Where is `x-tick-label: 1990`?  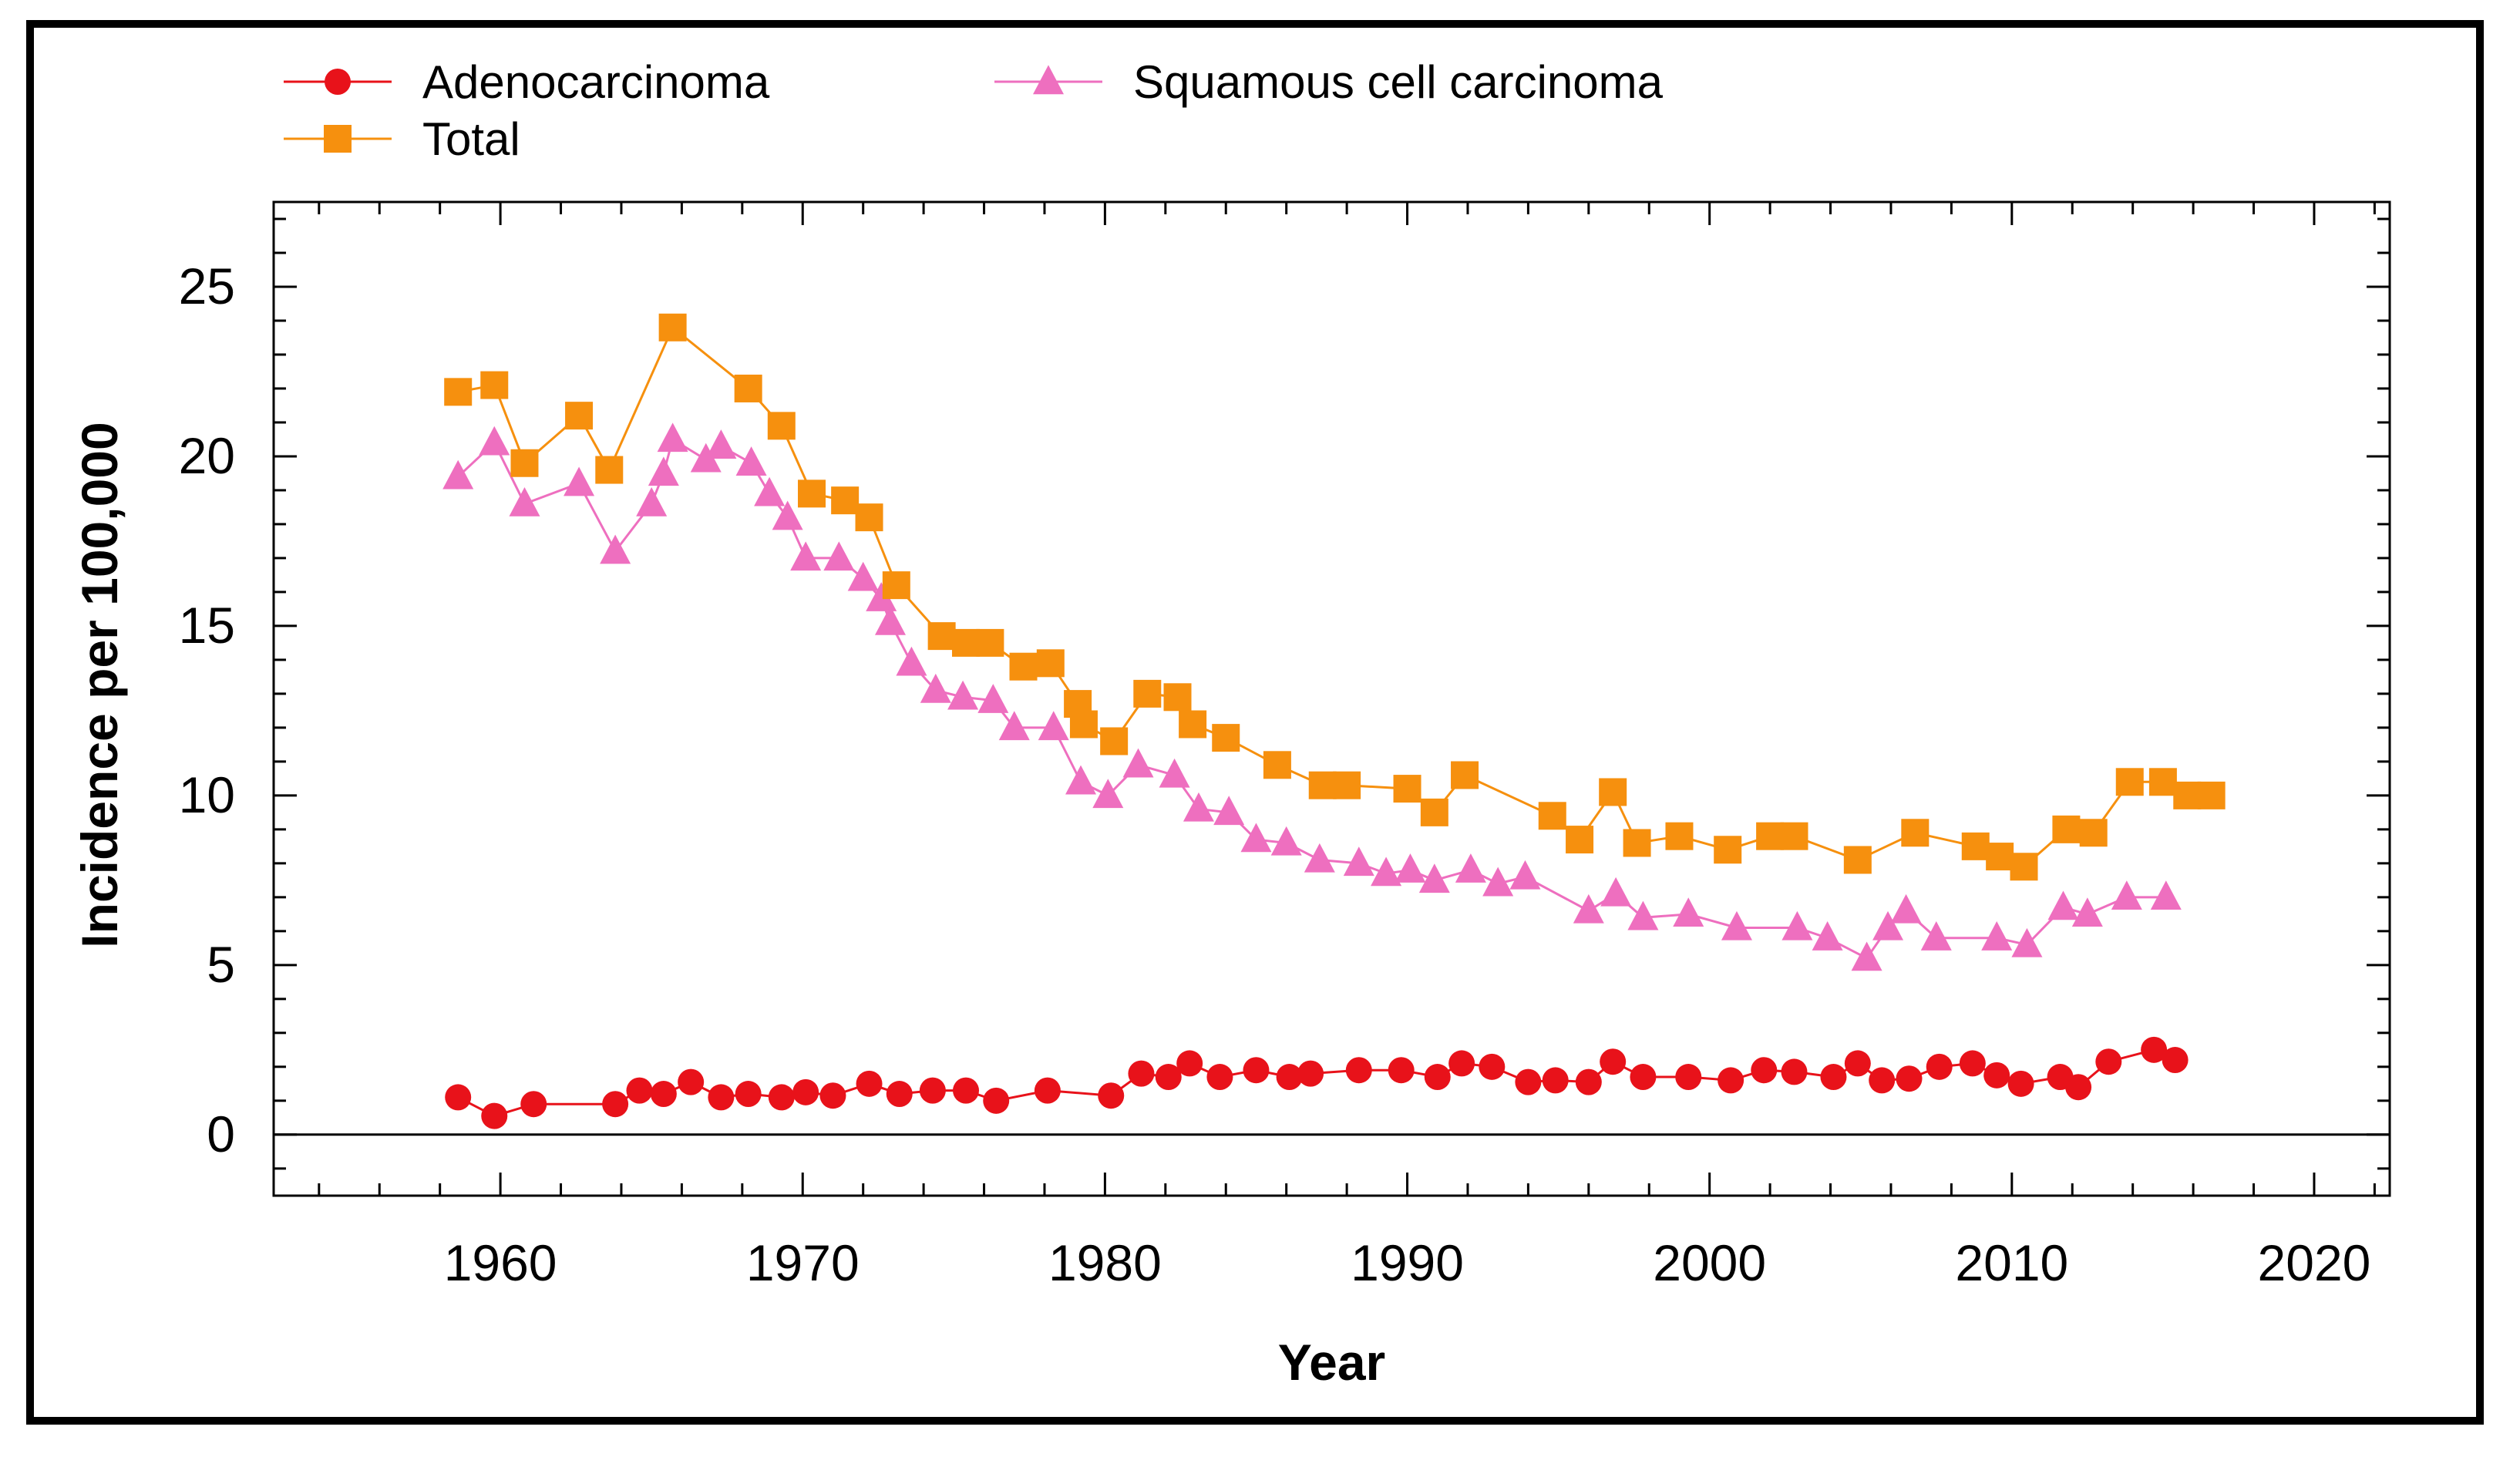
x-tick-label: 1990 is located at coordinates (1408, 1262).